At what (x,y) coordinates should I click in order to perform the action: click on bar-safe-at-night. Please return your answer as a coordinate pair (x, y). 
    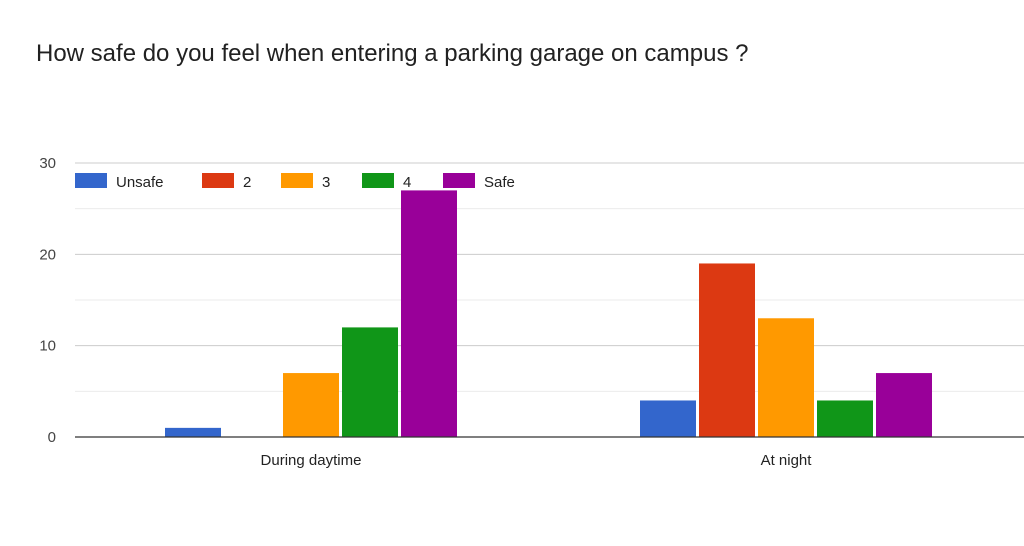
    Looking at the image, I should click on (904, 405).